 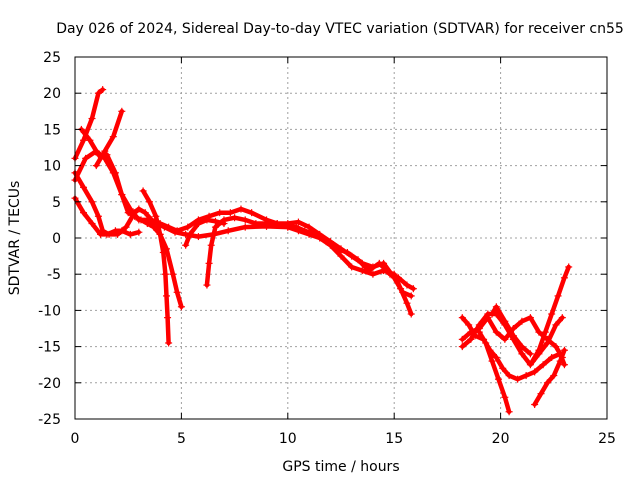 What do you see at coordinates (501, 439) in the screenshot?
I see `x-tick-label: 20` at bounding box center [501, 439].